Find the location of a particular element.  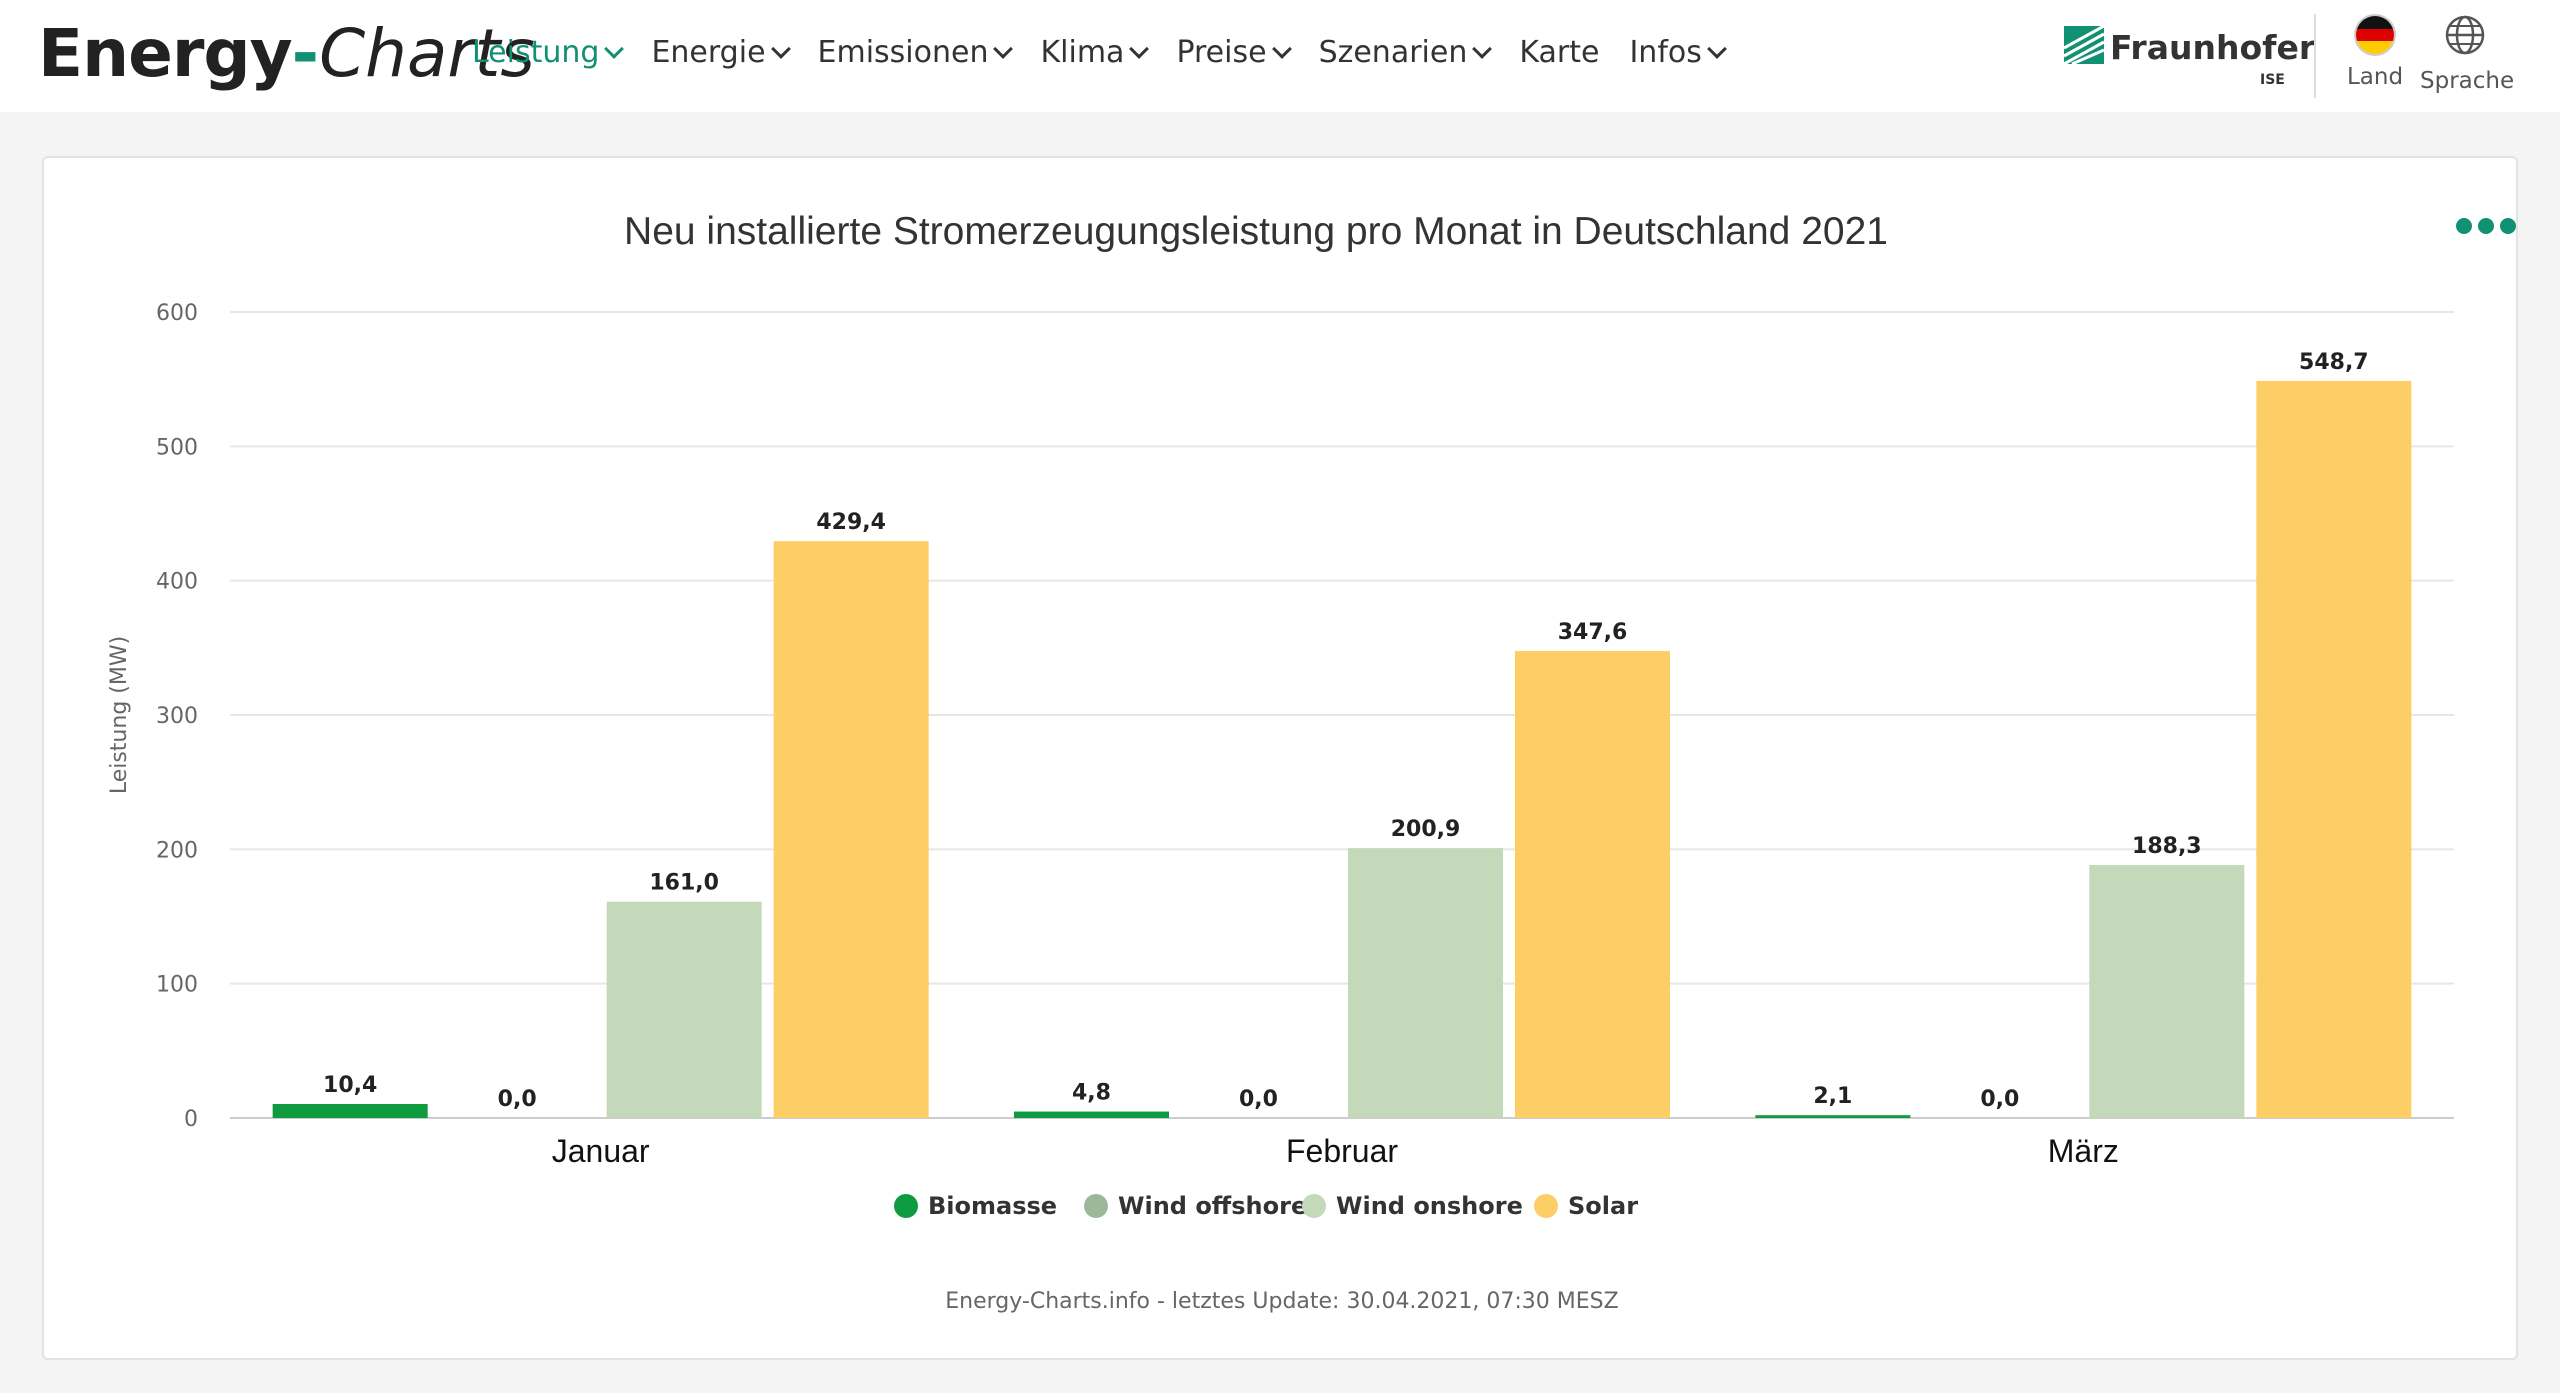

nav-item-klima: Klima is located at coordinates (1095, 52).